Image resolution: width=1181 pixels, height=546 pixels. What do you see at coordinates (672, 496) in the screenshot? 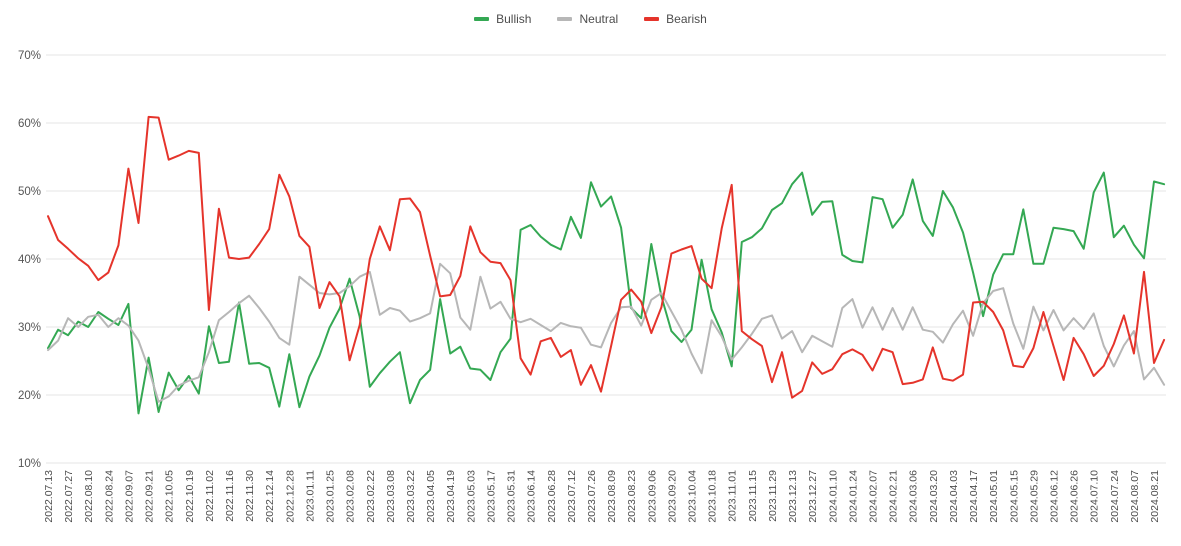
I see `x-axis-tick-label: 2023.09.20` at bounding box center [672, 496].